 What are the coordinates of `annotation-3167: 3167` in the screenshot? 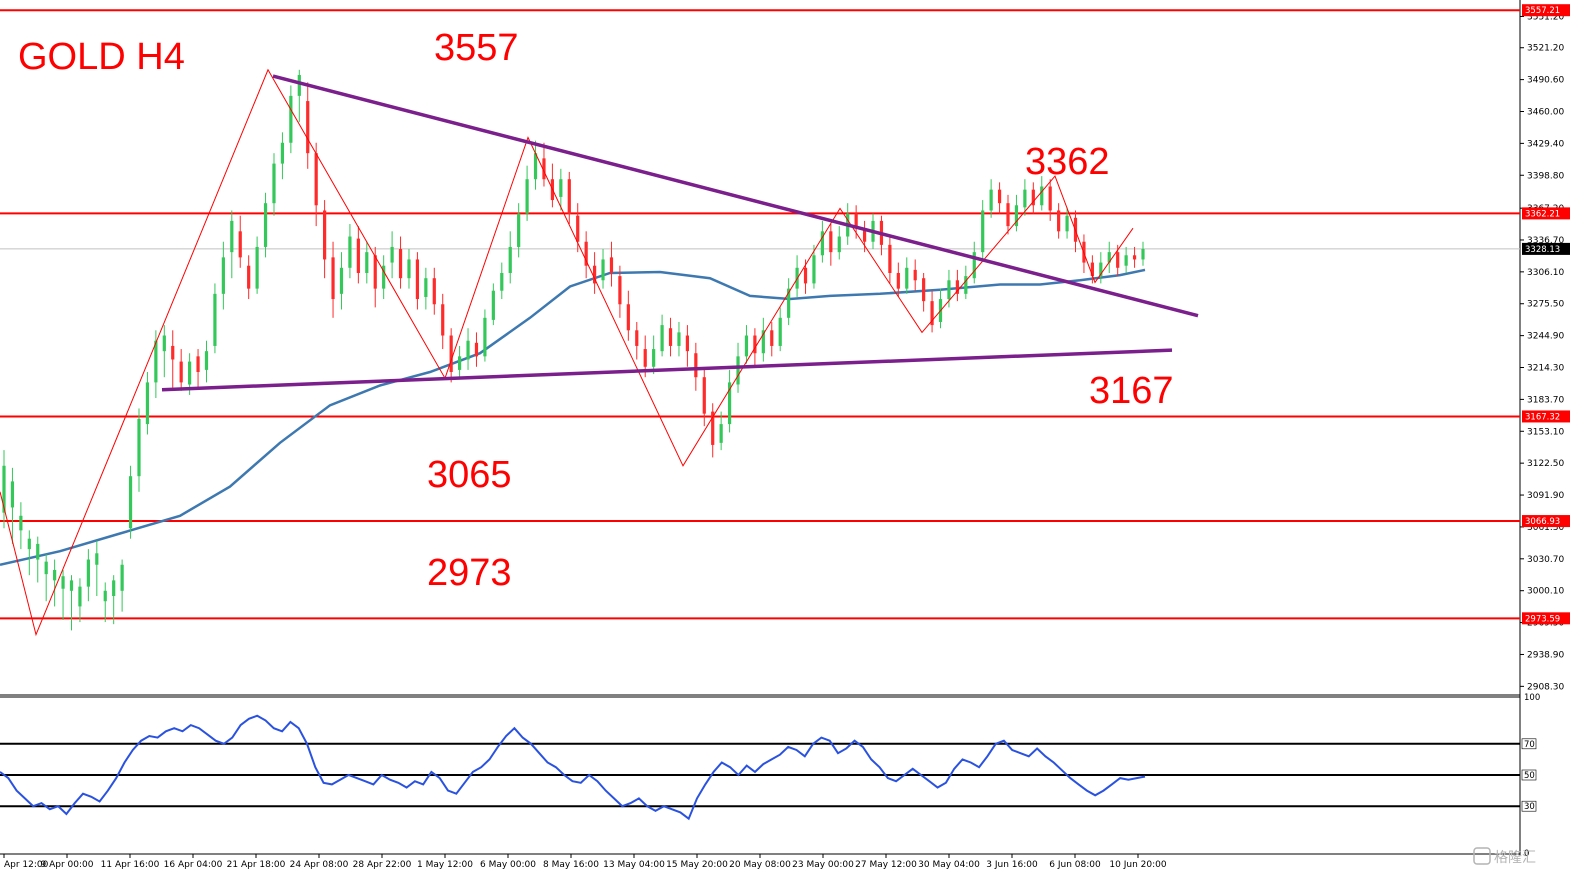 It's located at (1131, 391).